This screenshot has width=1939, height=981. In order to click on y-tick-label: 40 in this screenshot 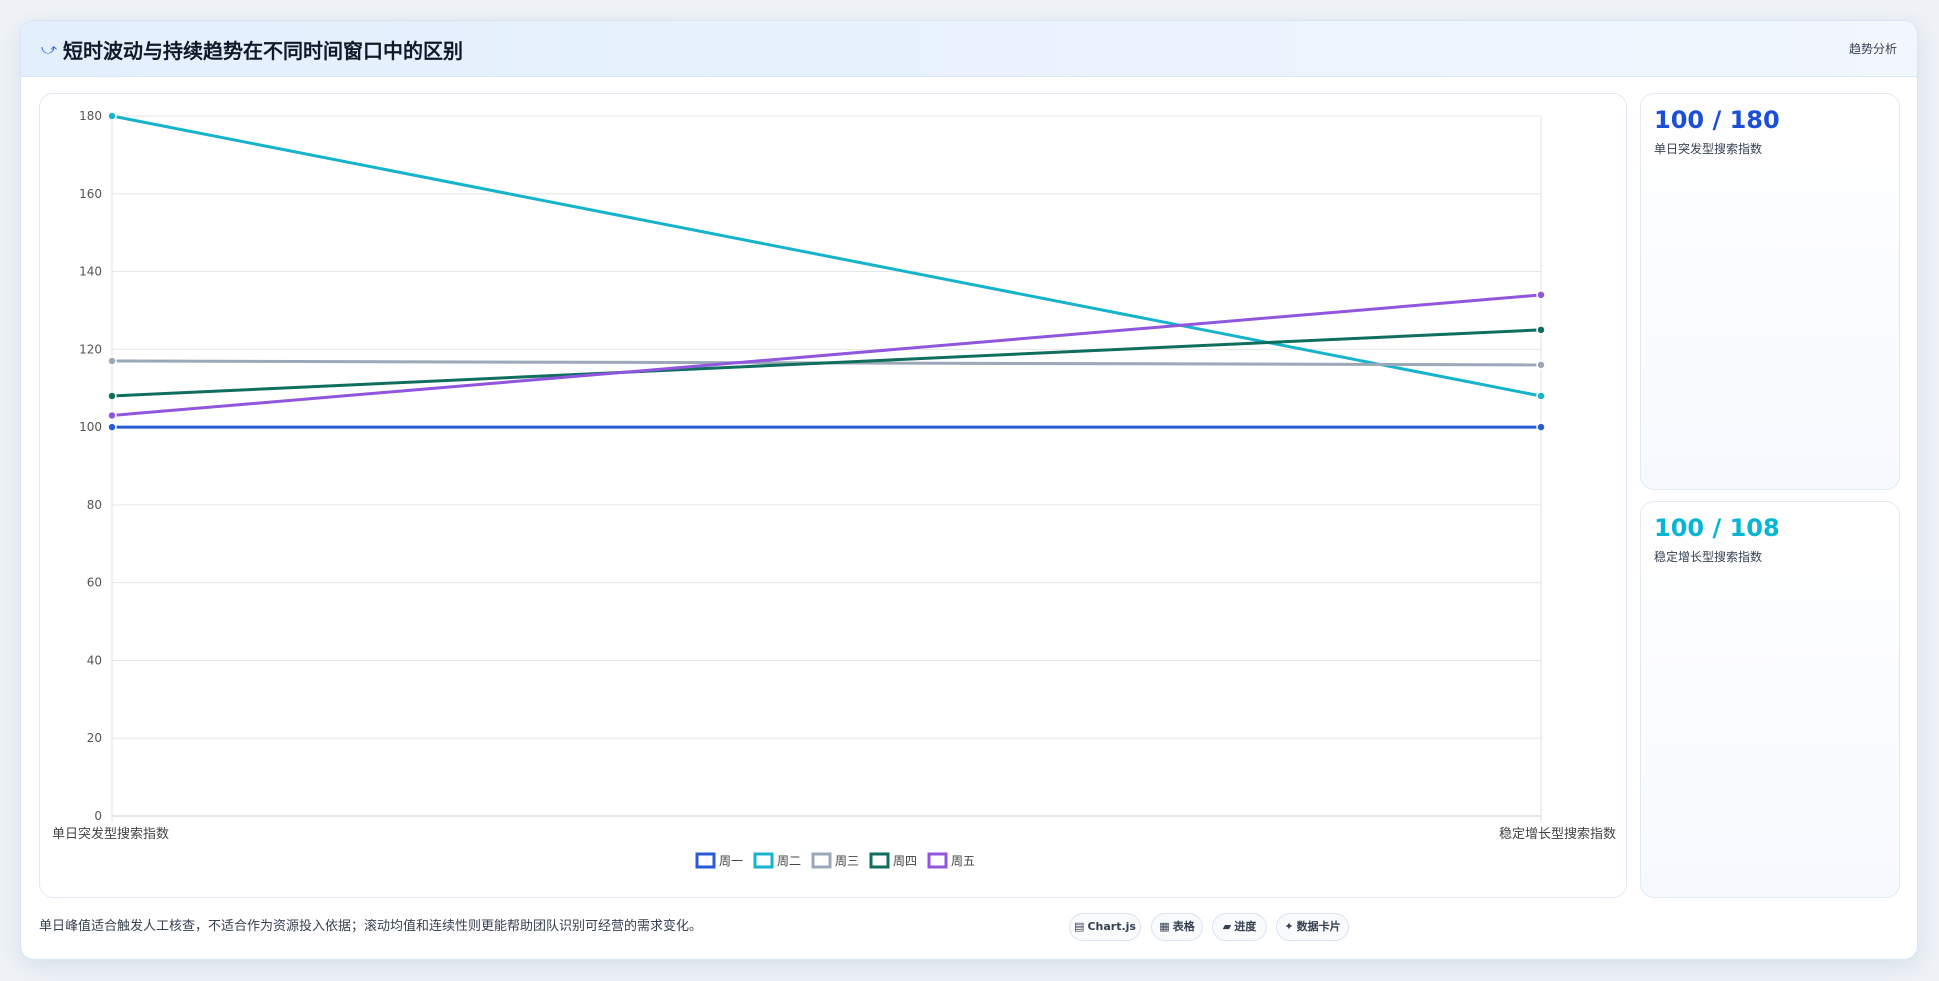, I will do `click(94, 660)`.